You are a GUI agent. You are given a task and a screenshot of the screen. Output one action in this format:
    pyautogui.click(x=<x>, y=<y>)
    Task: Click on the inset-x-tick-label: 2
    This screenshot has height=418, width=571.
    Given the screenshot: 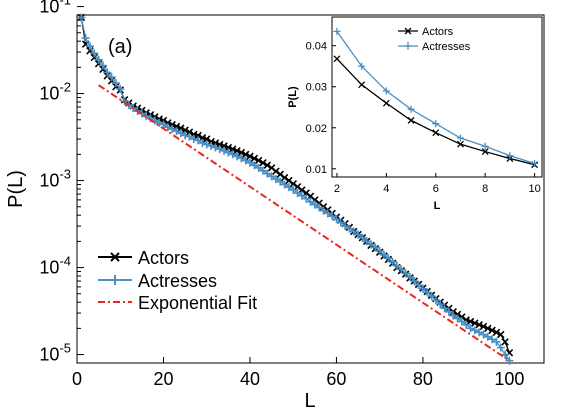 What is the action you would take?
    pyautogui.click(x=337, y=189)
    